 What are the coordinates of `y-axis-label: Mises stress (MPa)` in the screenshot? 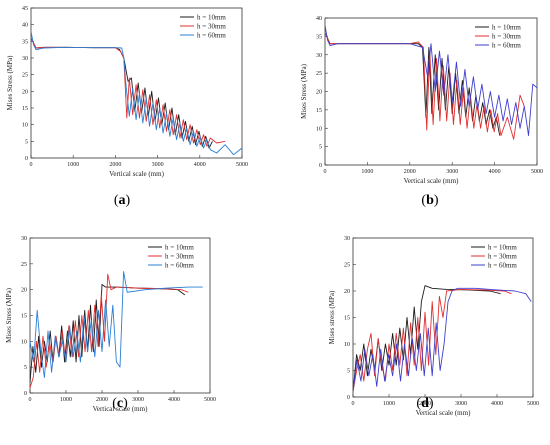 It's located at (332, 317).